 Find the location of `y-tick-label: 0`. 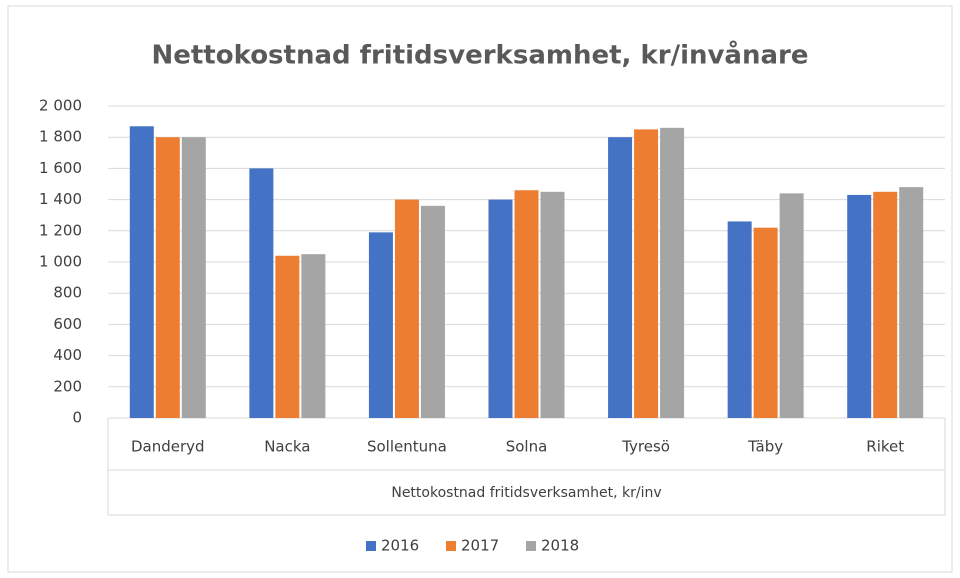

y-tick-label: 0 is located at coordinates (77, 418).